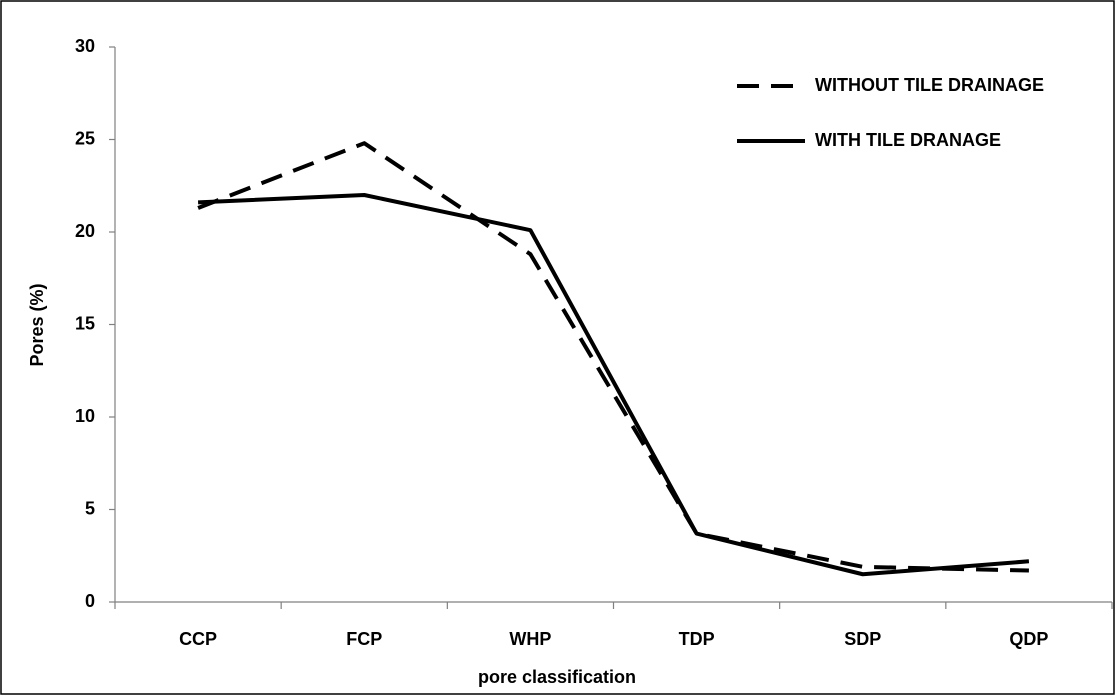  I want to click on y-tick-label: 5, so click(90, 508).